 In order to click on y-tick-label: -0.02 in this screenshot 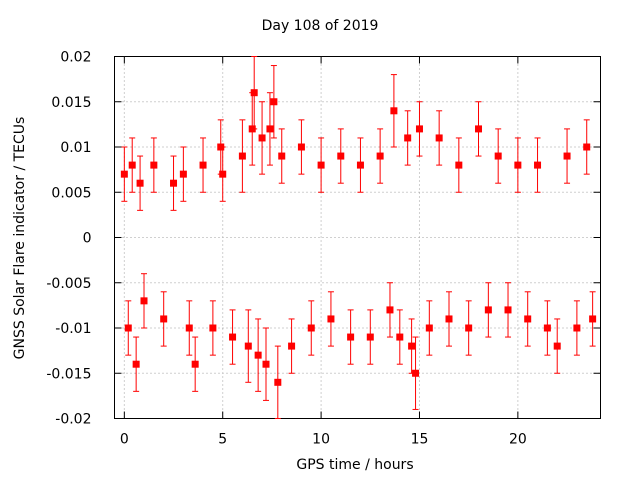, I will do `click(73, 420)`.